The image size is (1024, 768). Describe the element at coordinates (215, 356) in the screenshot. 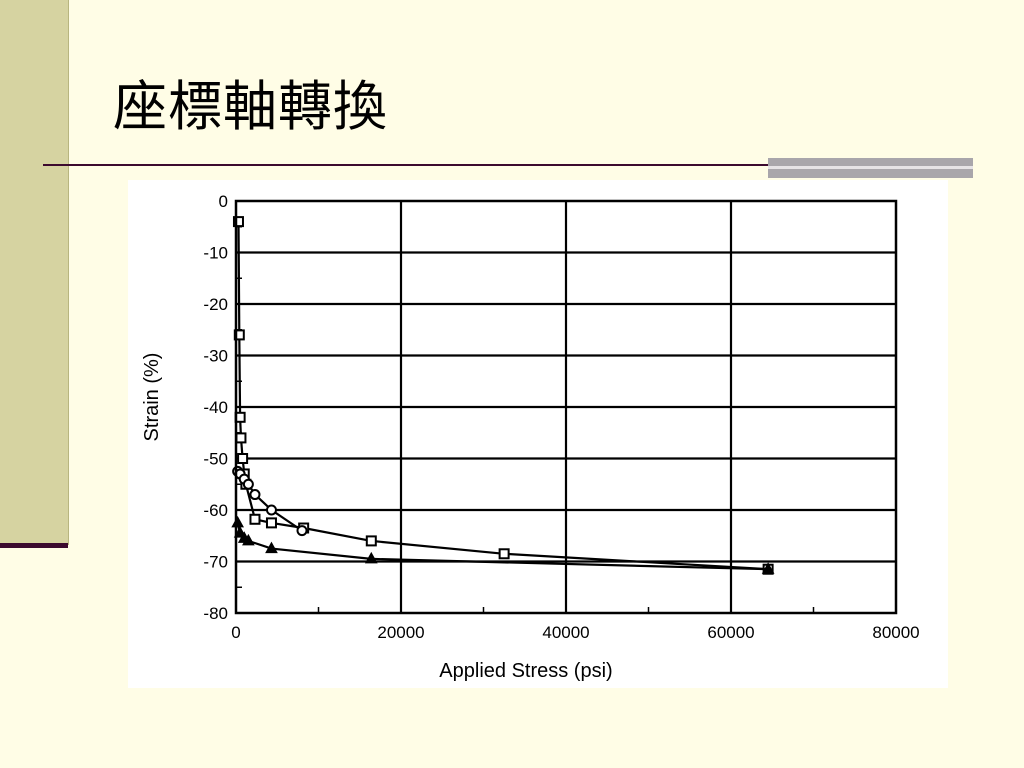

I see `y-tick-label: -30` at that location.